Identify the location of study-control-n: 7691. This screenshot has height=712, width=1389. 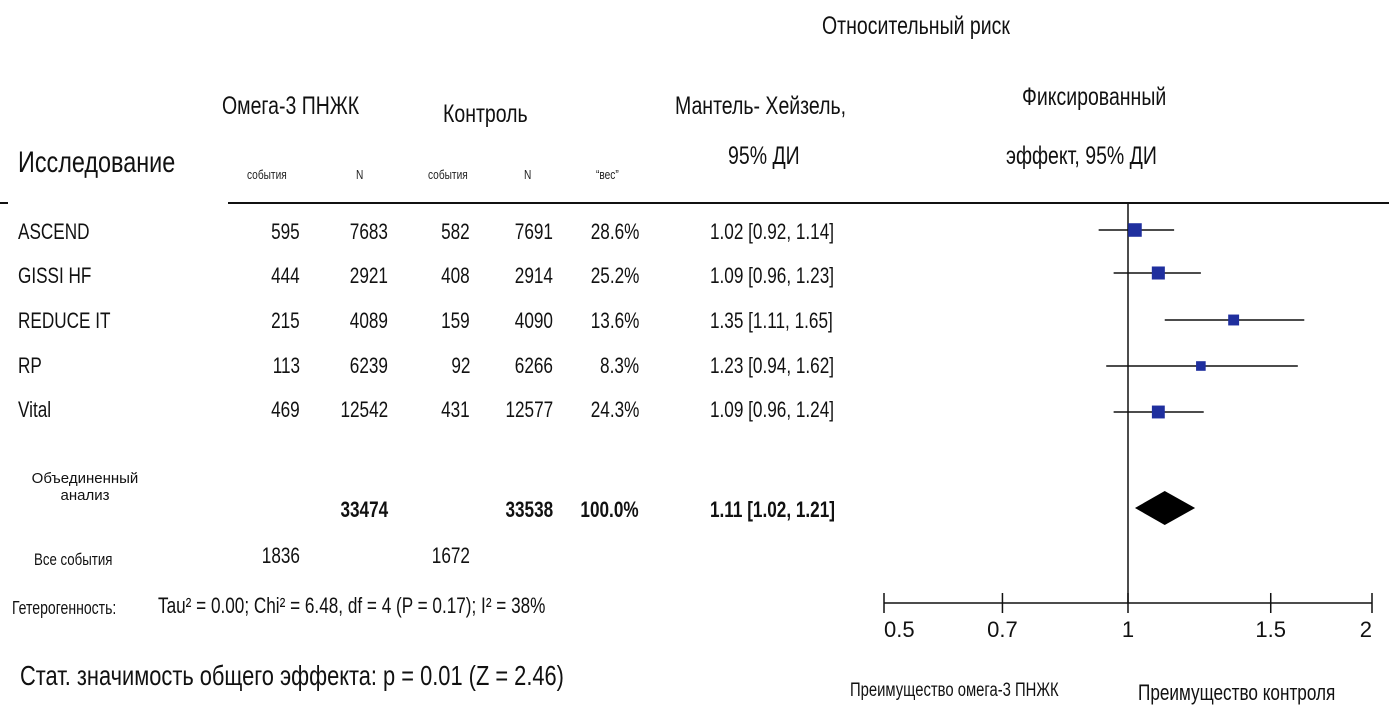
(533, 231).